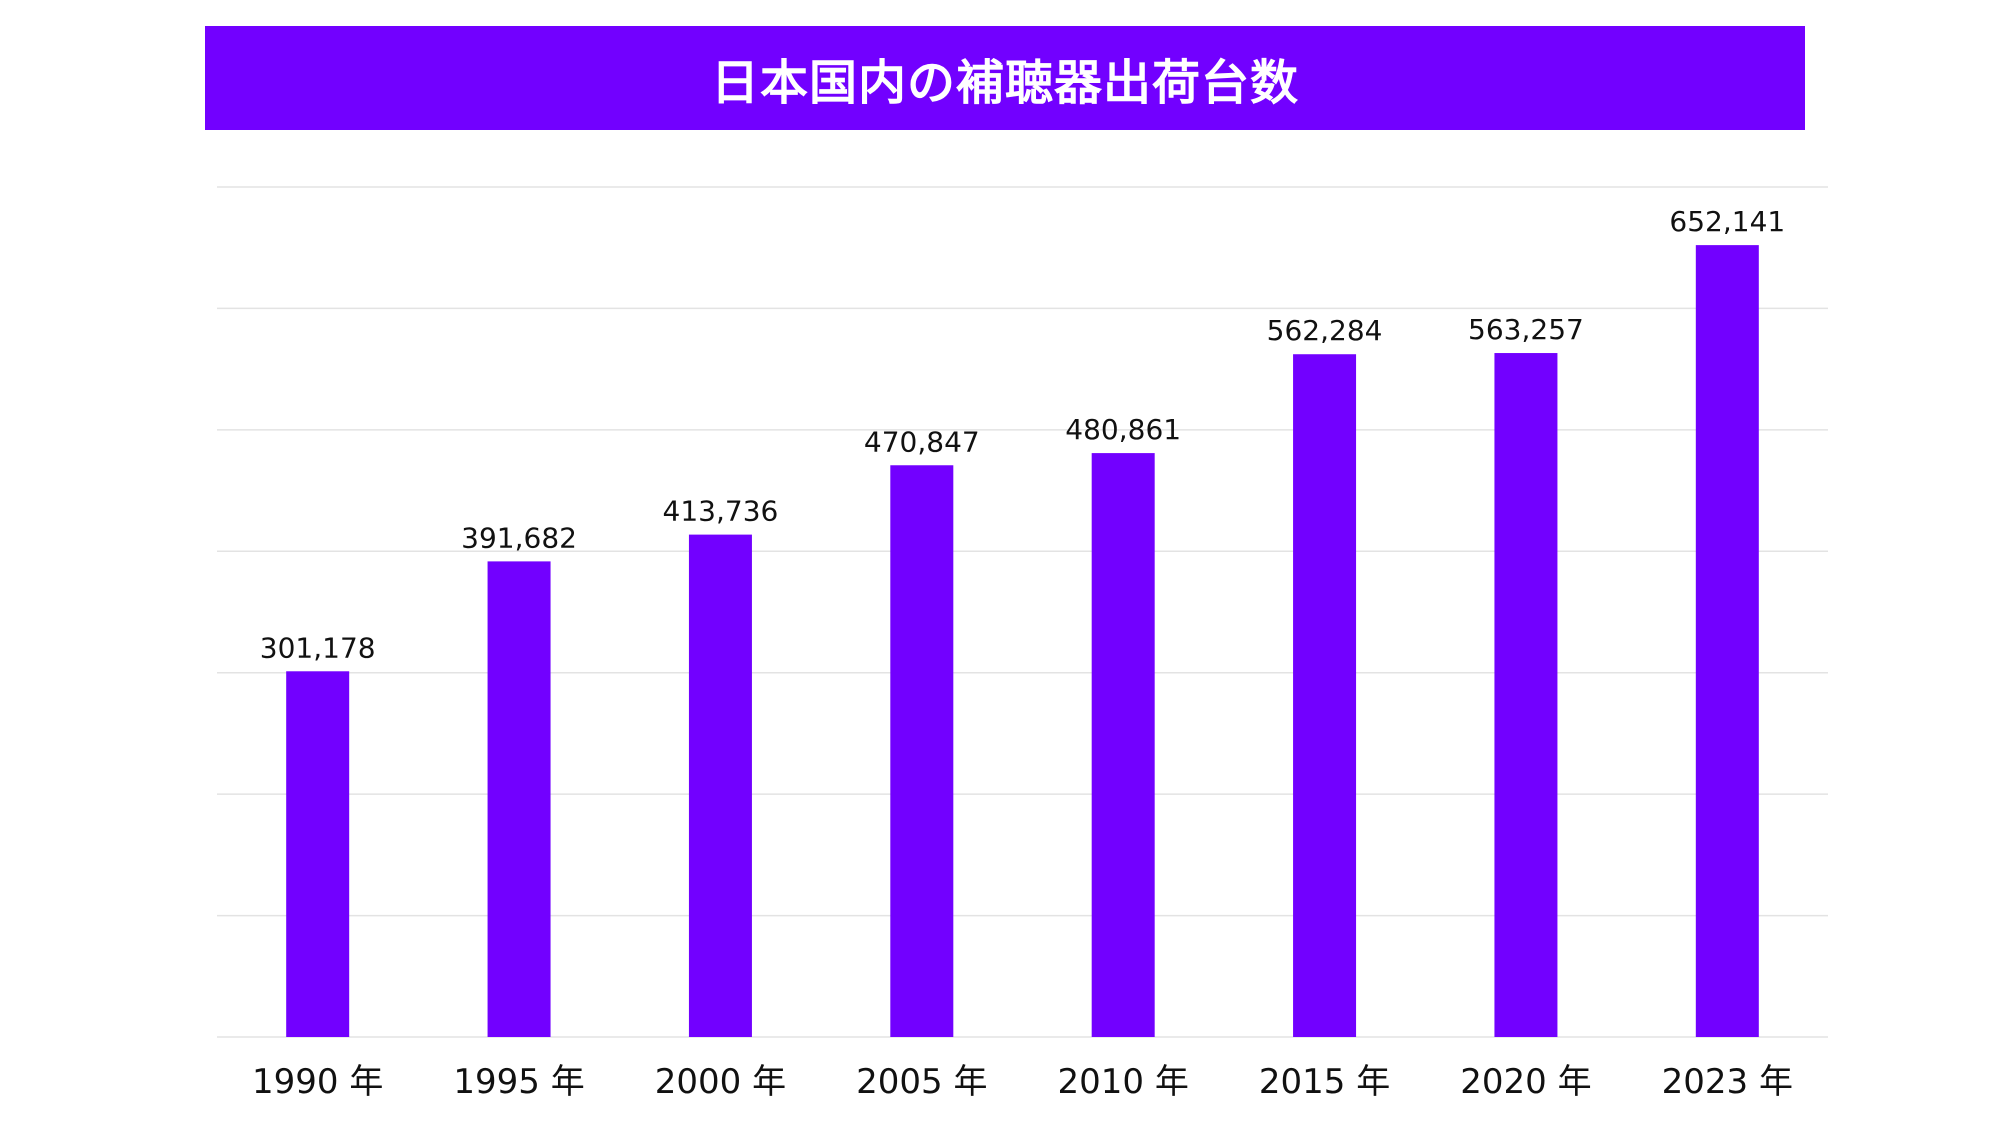 The width and height of the screenshot is (2000, 1125). Describe the element at coordinates (922, 441) in the screenshot. I see `data-label: 470,847` at that location.